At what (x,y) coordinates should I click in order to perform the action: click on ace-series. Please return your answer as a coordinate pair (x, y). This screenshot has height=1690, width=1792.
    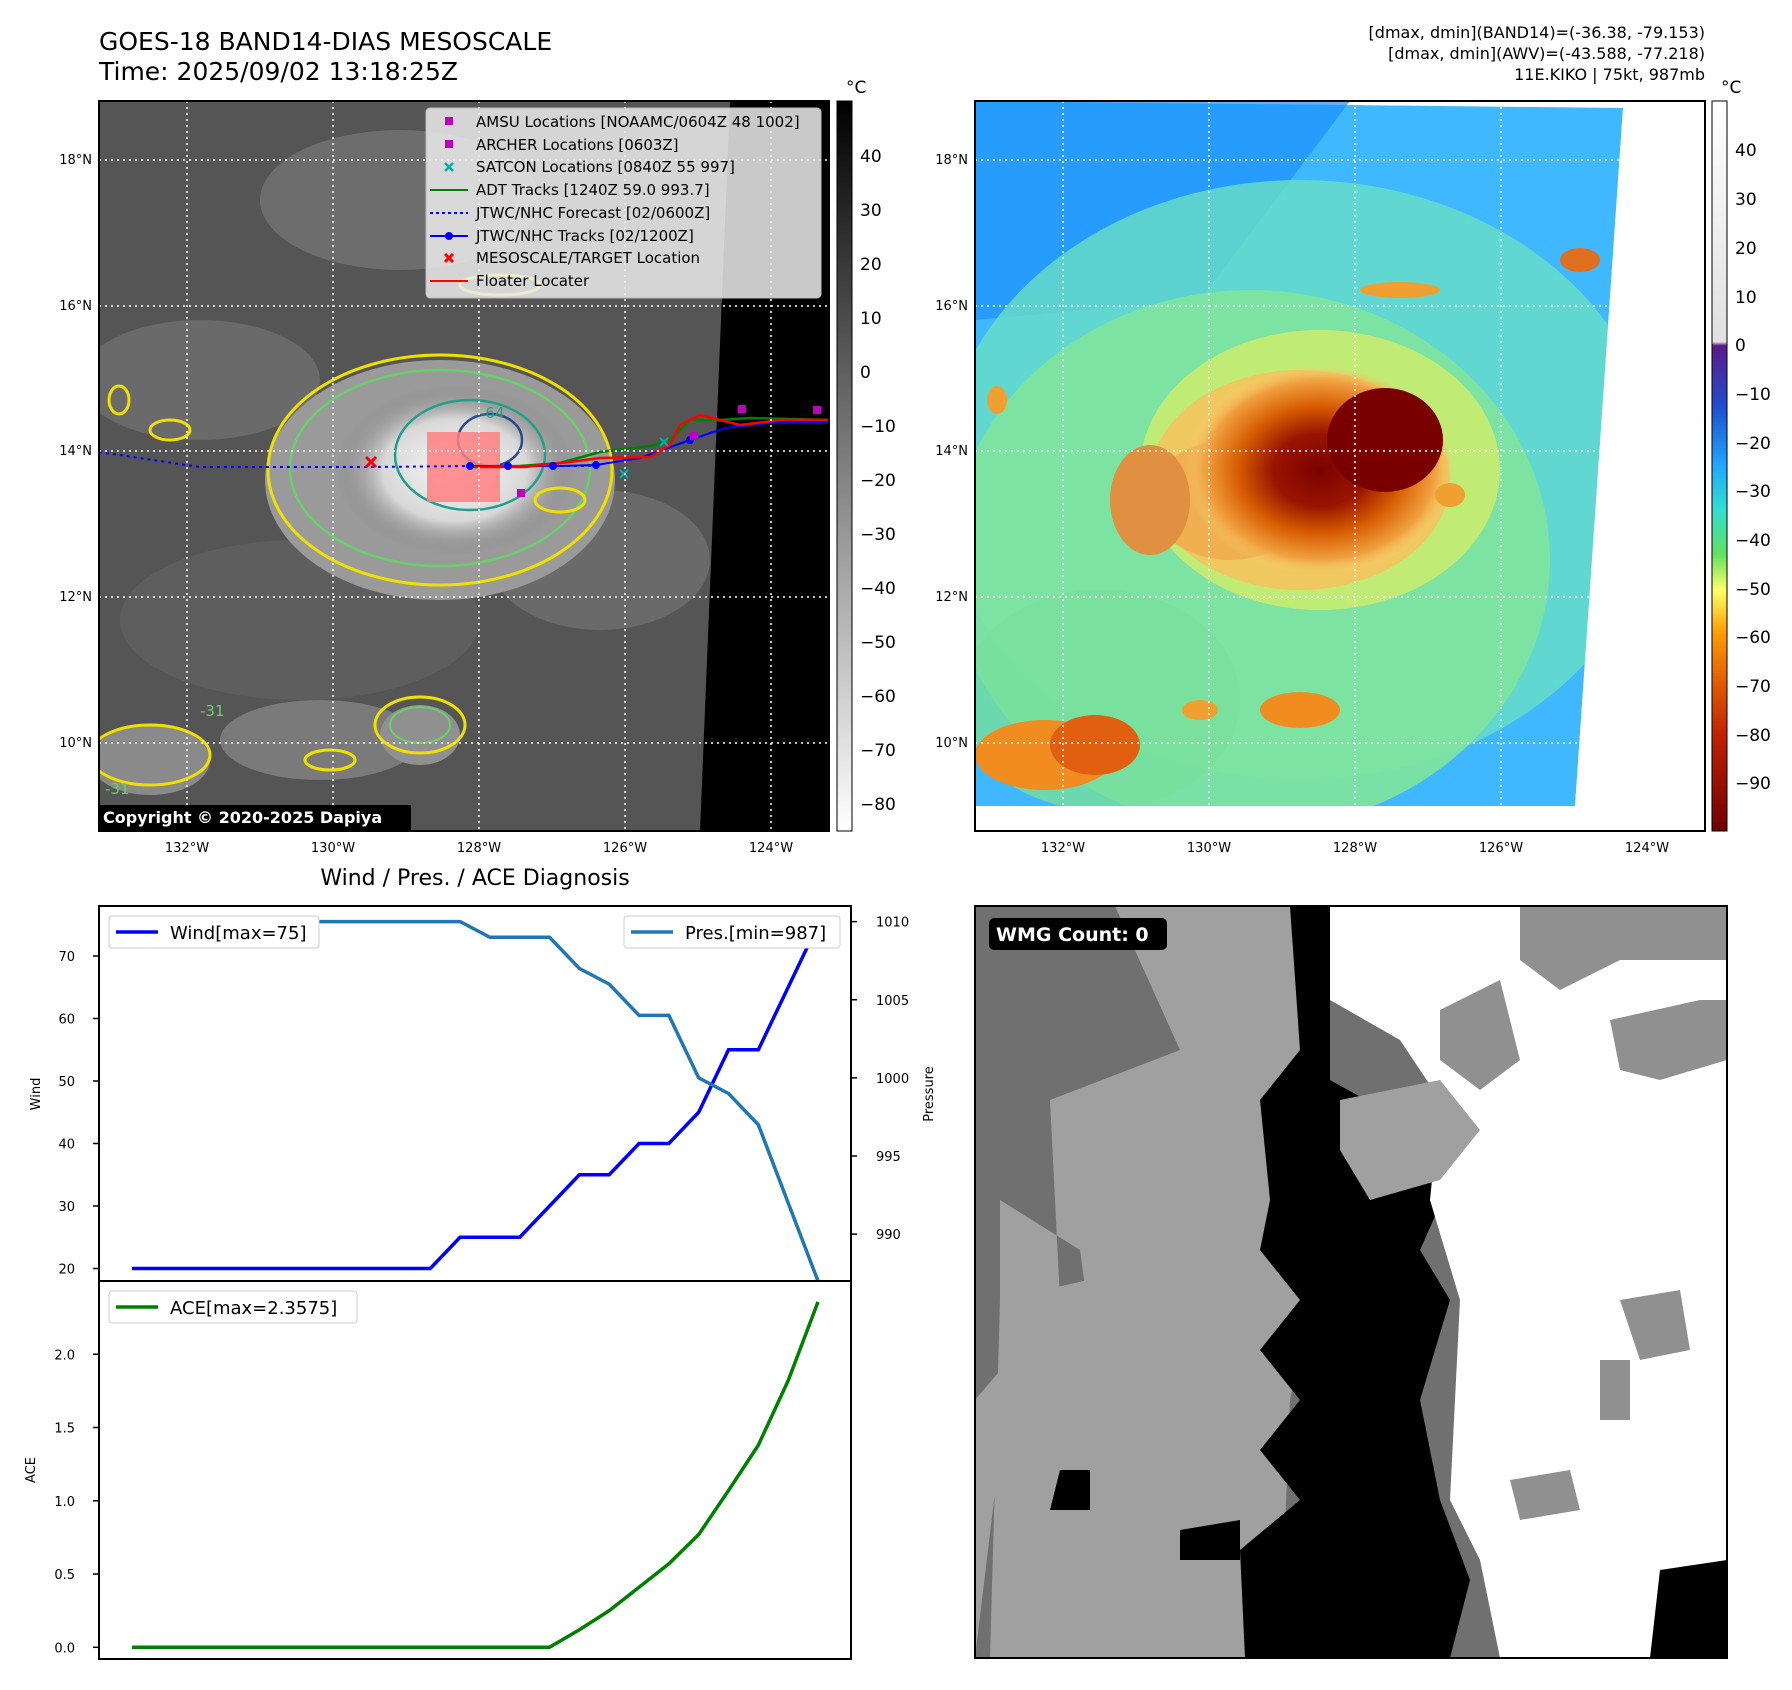
    Looking at the image, I should click on (476, 1475).